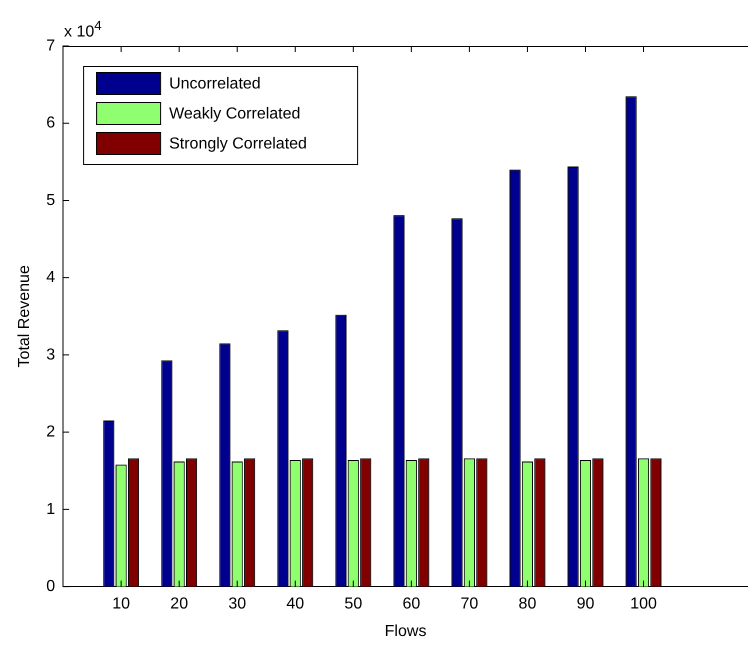  Describe the element at coordinates (51, 123) in the screenshot. I see `y-tick-label: 6` at that location.